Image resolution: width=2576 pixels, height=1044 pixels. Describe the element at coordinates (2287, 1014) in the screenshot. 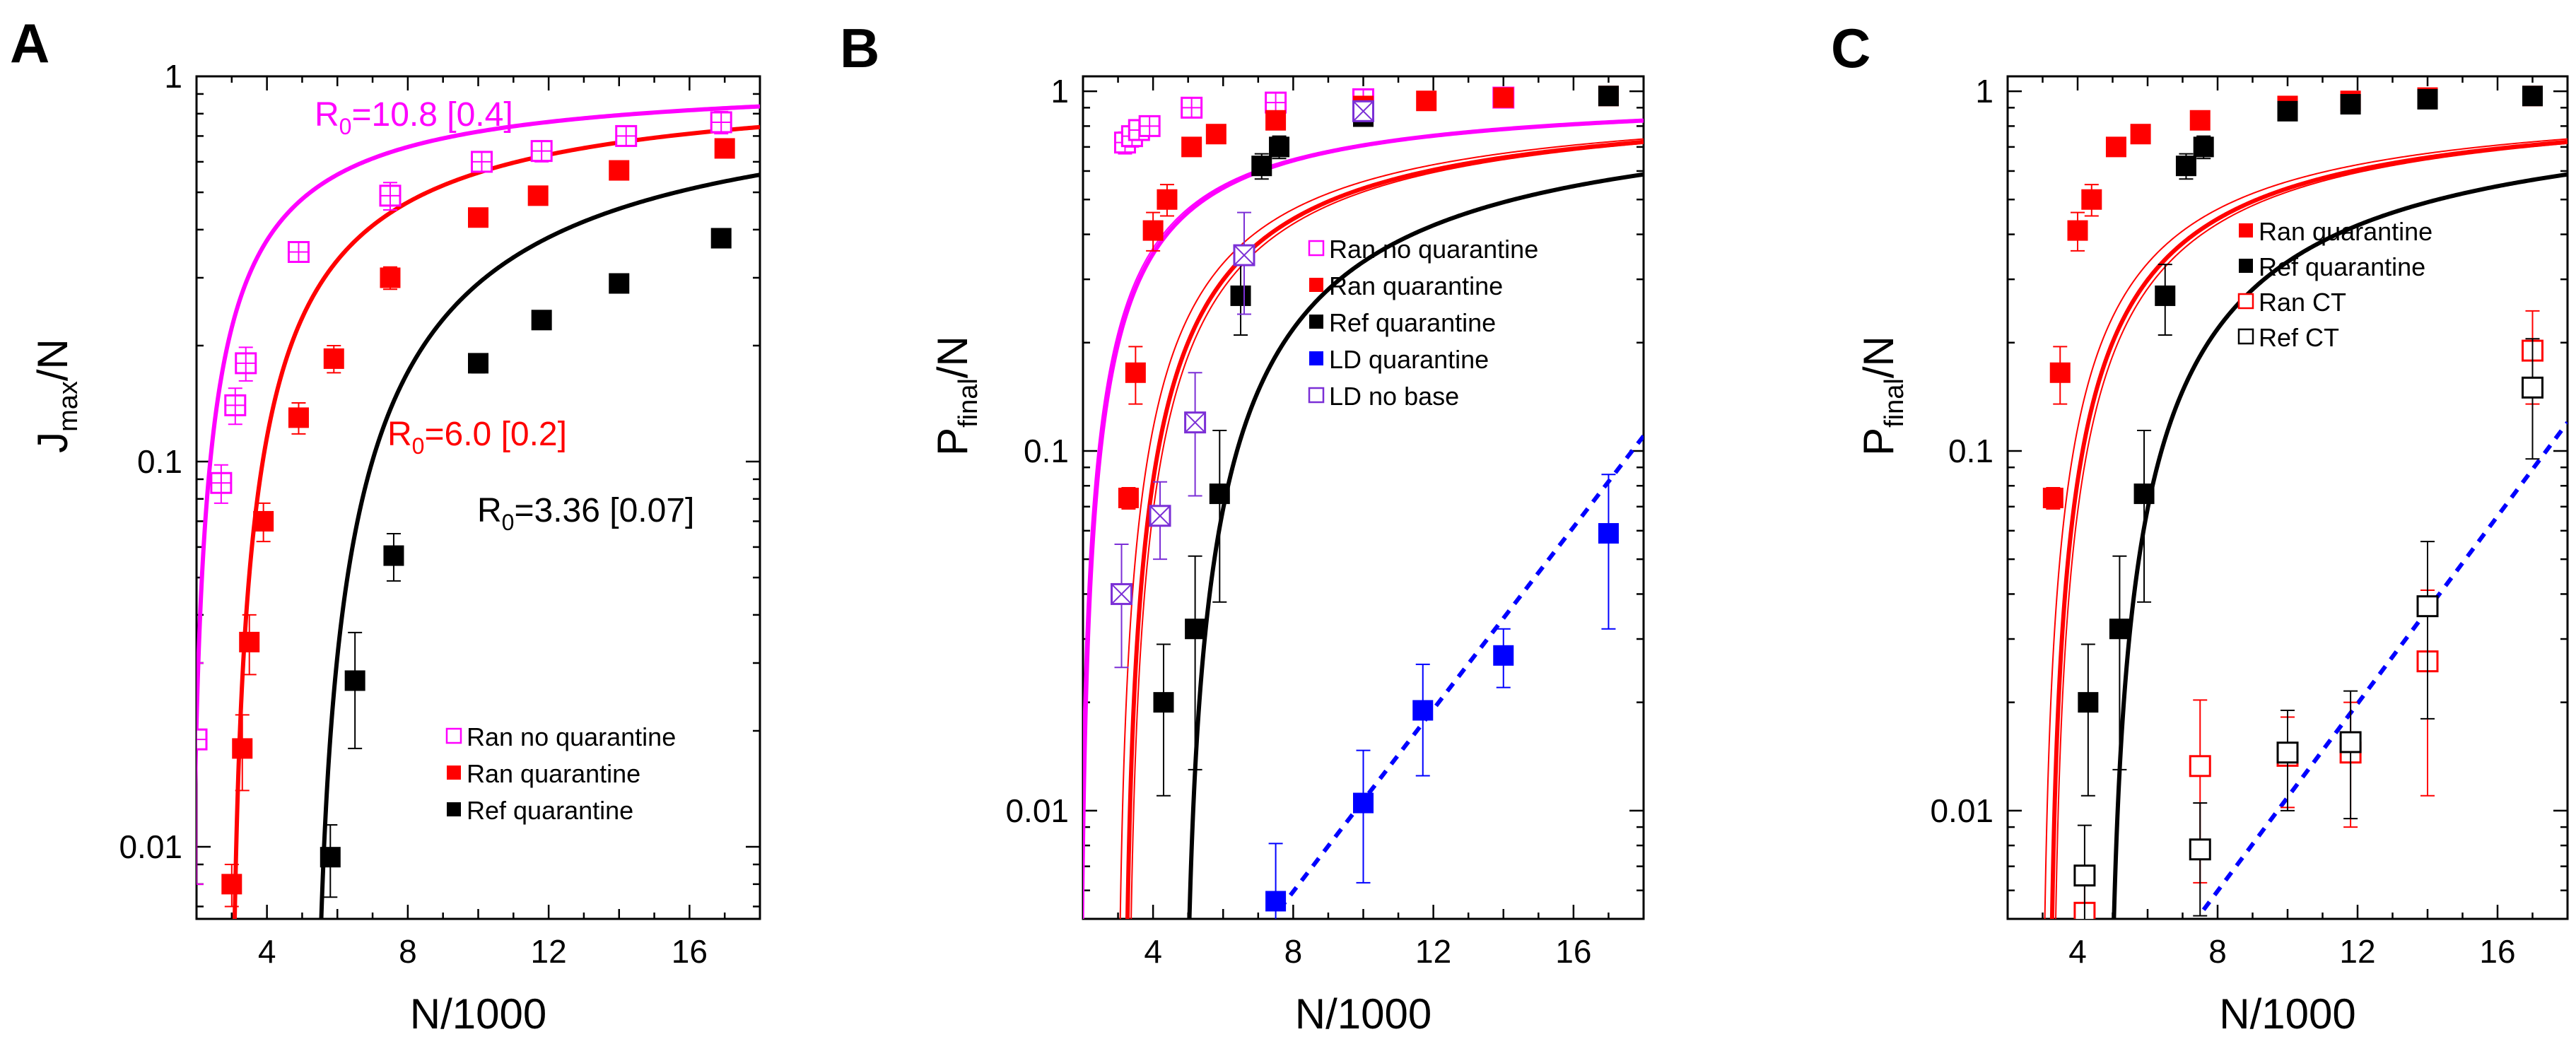

I see `x-axis-title: N/1000` at that location.